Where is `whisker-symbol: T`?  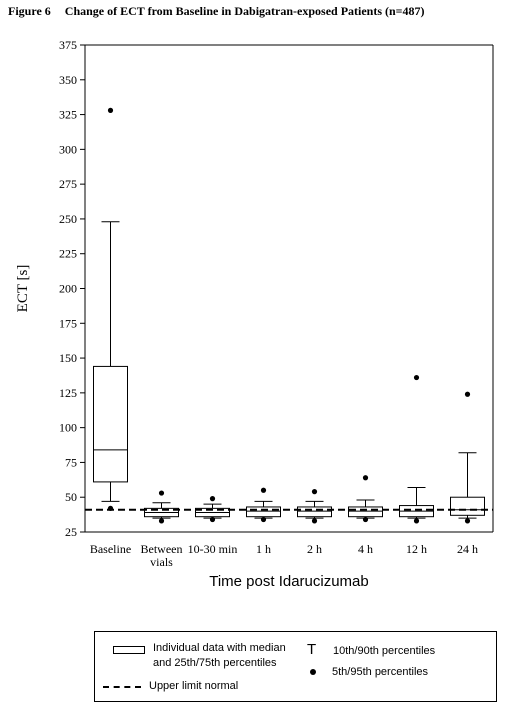
whisker-symbol: T is located at coordinates (312, 649).